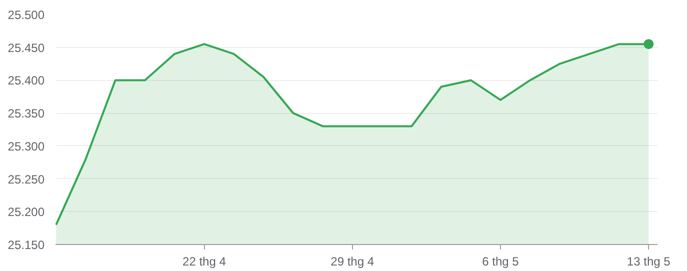 Image resolution: width=687 pixels, height=271 pixels. What do you see at coordinates (26, 245) in the screenshot?
I see `y-tick-label: 25.150` at bounding box center [26, 245].